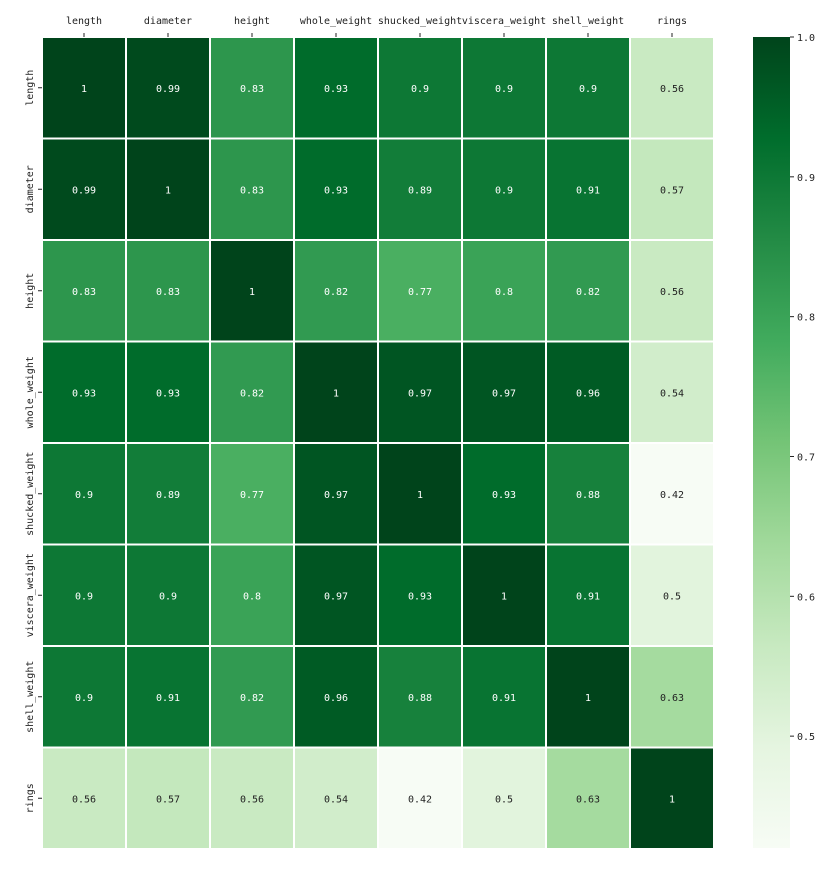 This screenshot has height=880, width=838. I want to click on colorbar, so click(771, 442).